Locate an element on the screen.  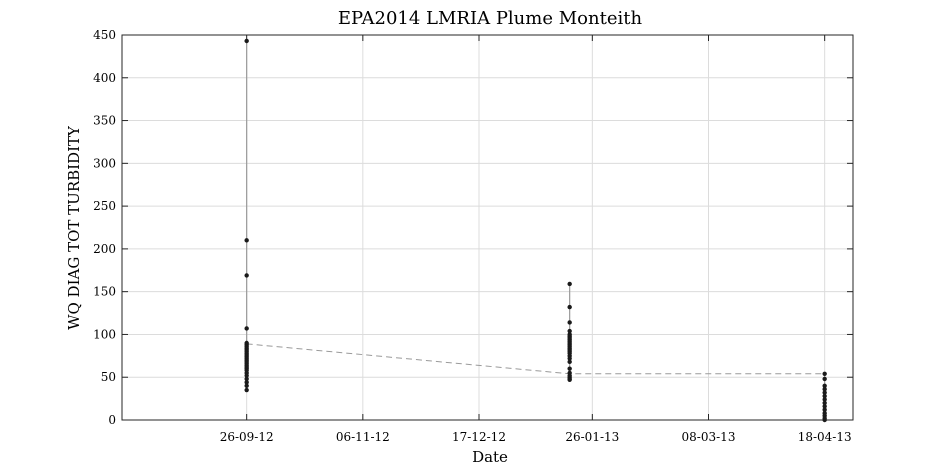
x-tick-label: 08-03-13 is located at coordinates (709, 437).